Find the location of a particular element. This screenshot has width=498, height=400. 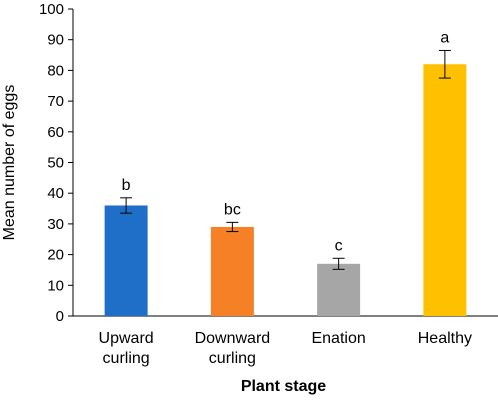

y-tick-label: 60 is located at coordinates (55, 132).